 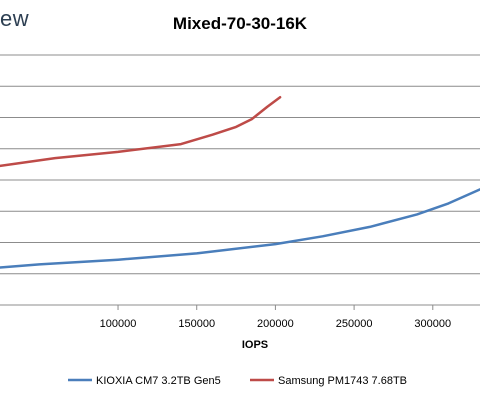 I want to click on chart-title: Mixed-70-30-16K, so click(x=240, y=23).